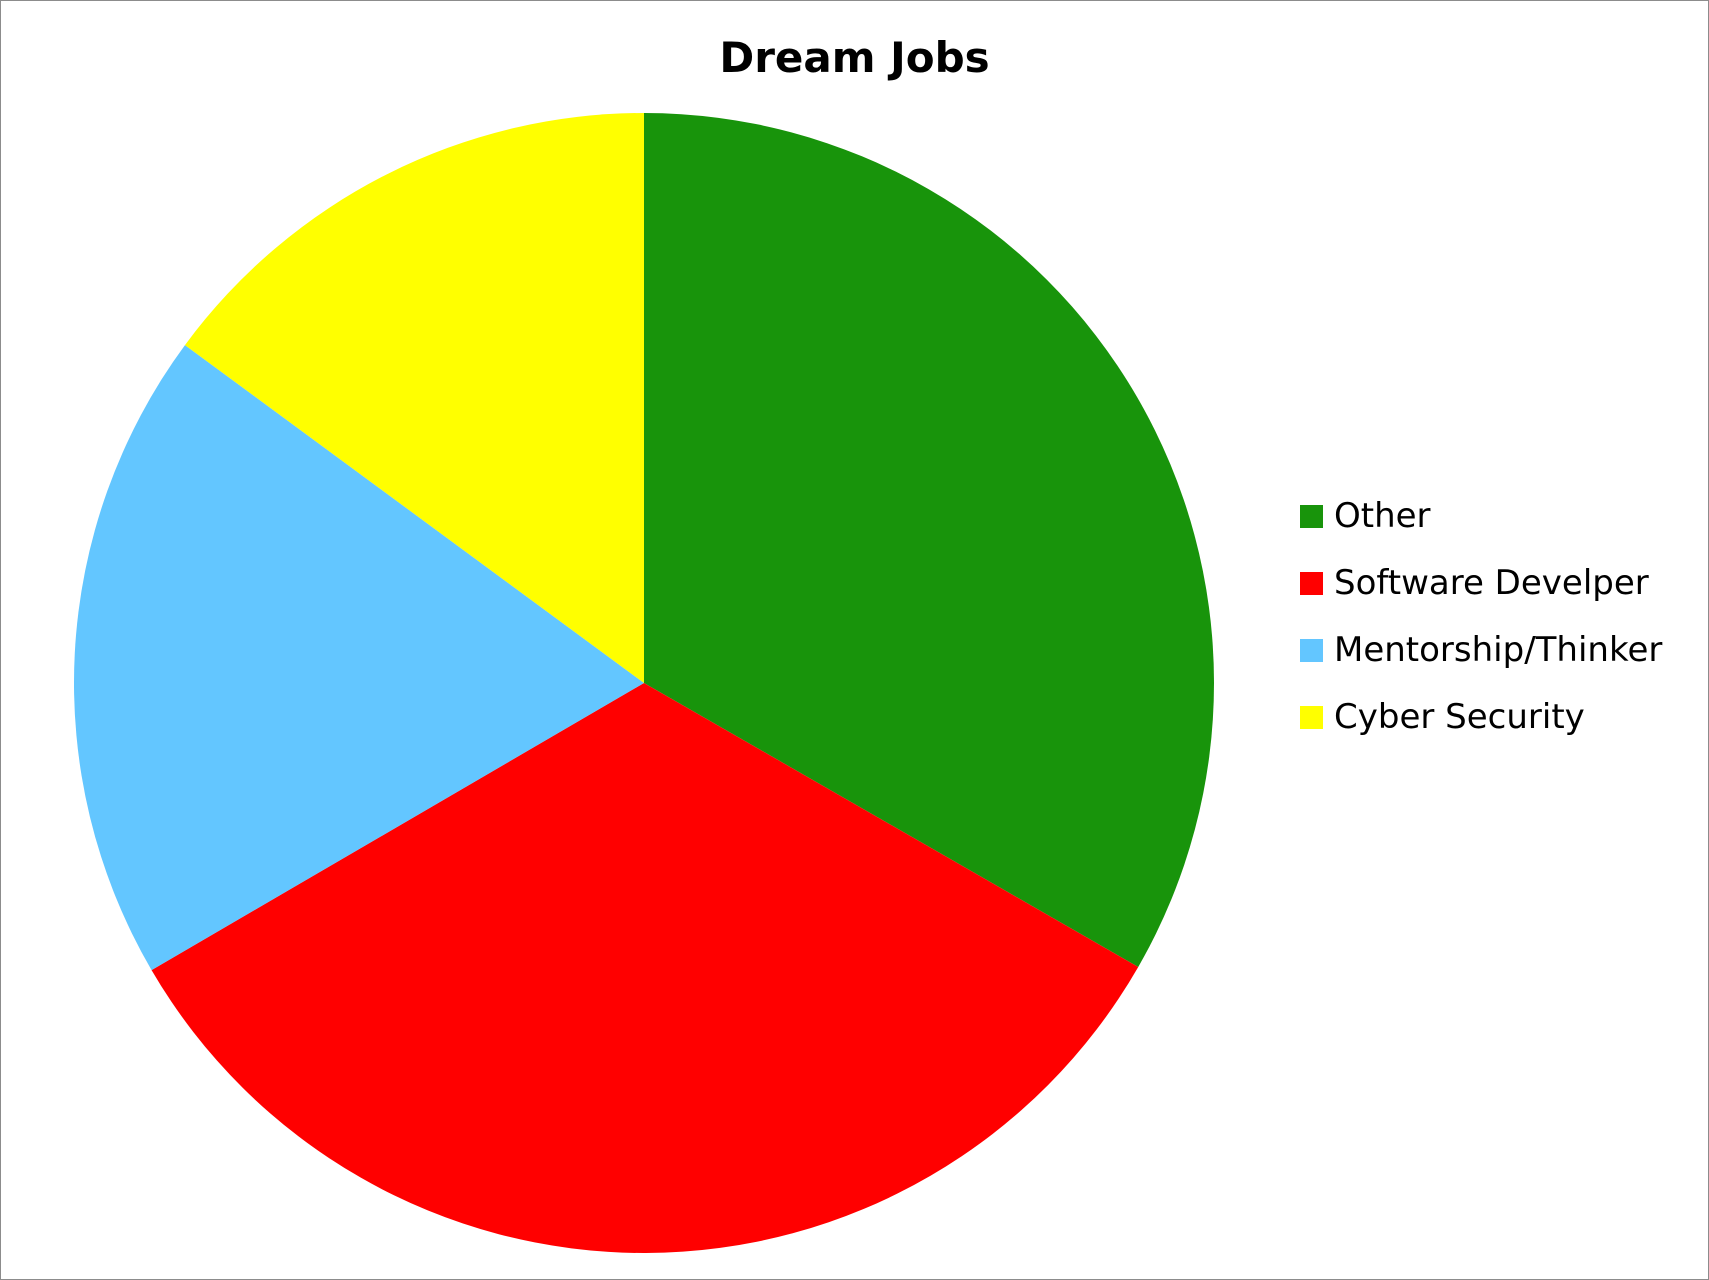 This screenshot has height=1280, width=1709. Describe the element at coordinates (1382, 516) in the screenshot. I see `legend-label: Other` at that location.